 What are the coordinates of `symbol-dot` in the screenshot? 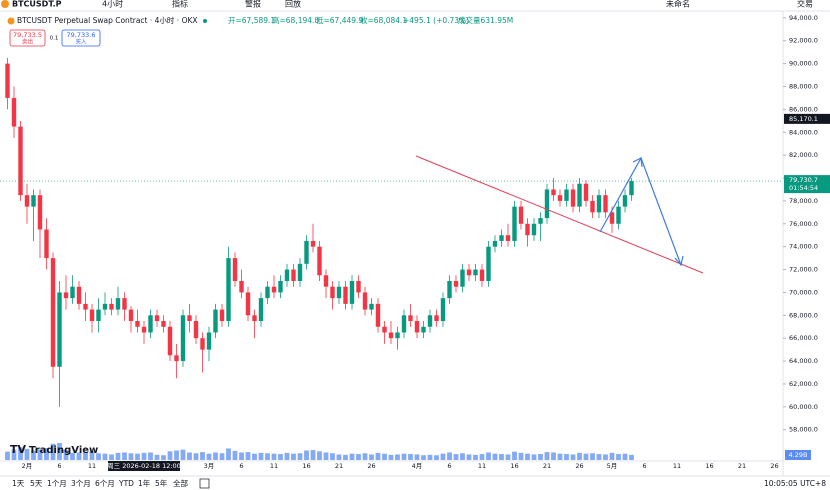 It's located at (11, 21).